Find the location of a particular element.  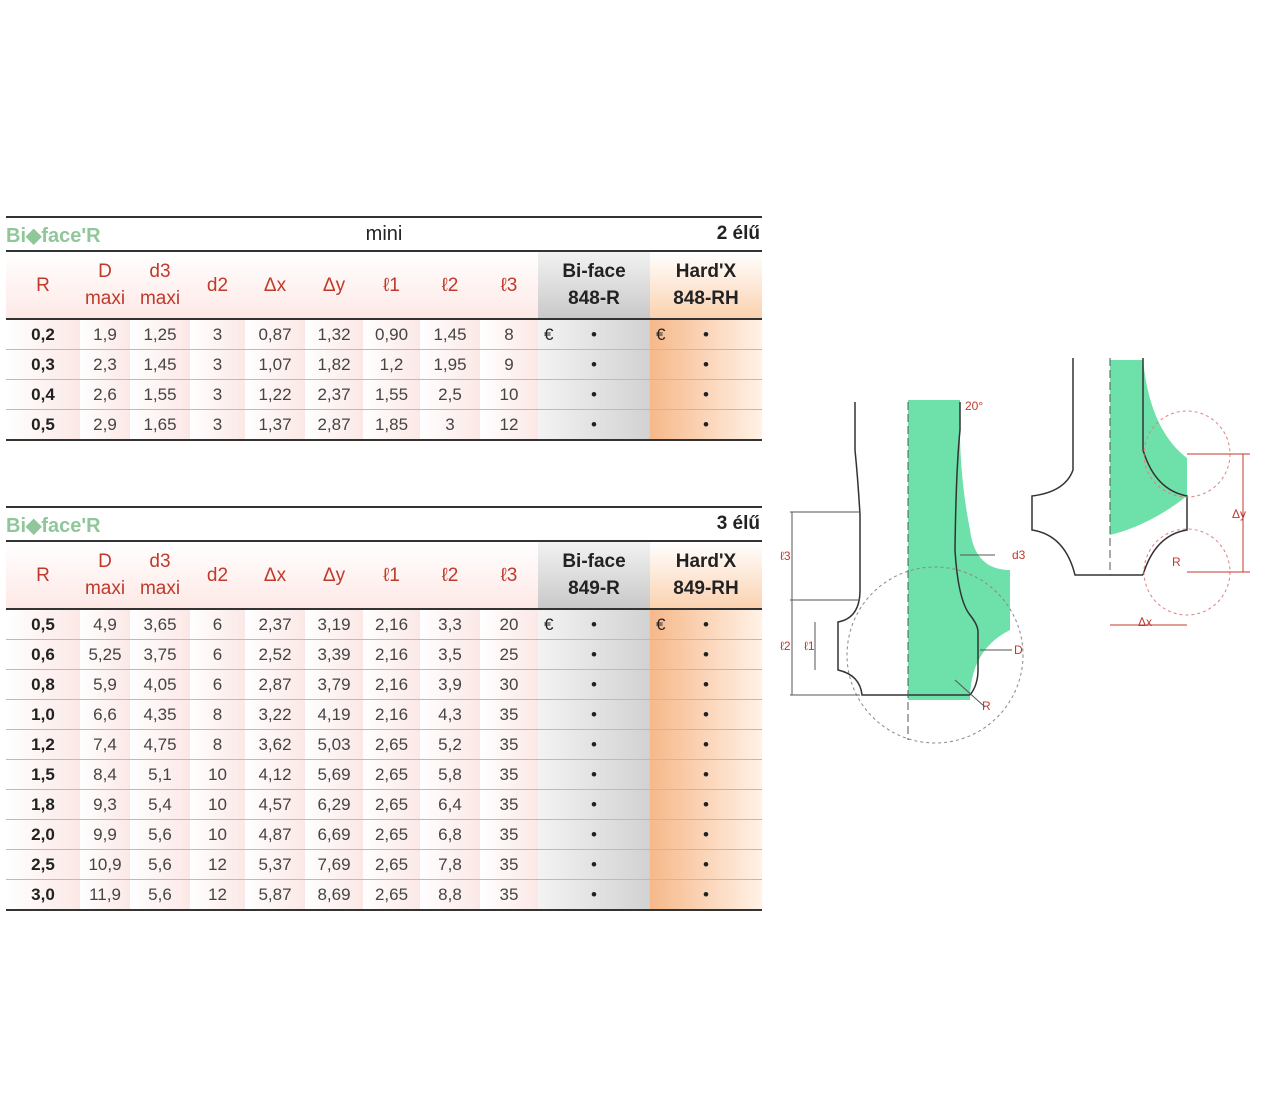

cell-text: 1,22 is located at coordinates (275, 394).